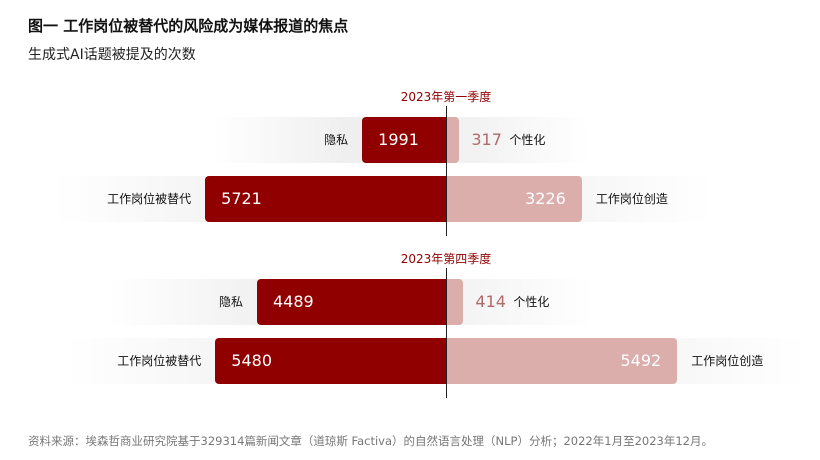  Describe the element at coordinates (188, 26) in the screenshot. I see `figure-title: 图一 工作岗位被替代的风险成为媒体报道的焦点` at that location.